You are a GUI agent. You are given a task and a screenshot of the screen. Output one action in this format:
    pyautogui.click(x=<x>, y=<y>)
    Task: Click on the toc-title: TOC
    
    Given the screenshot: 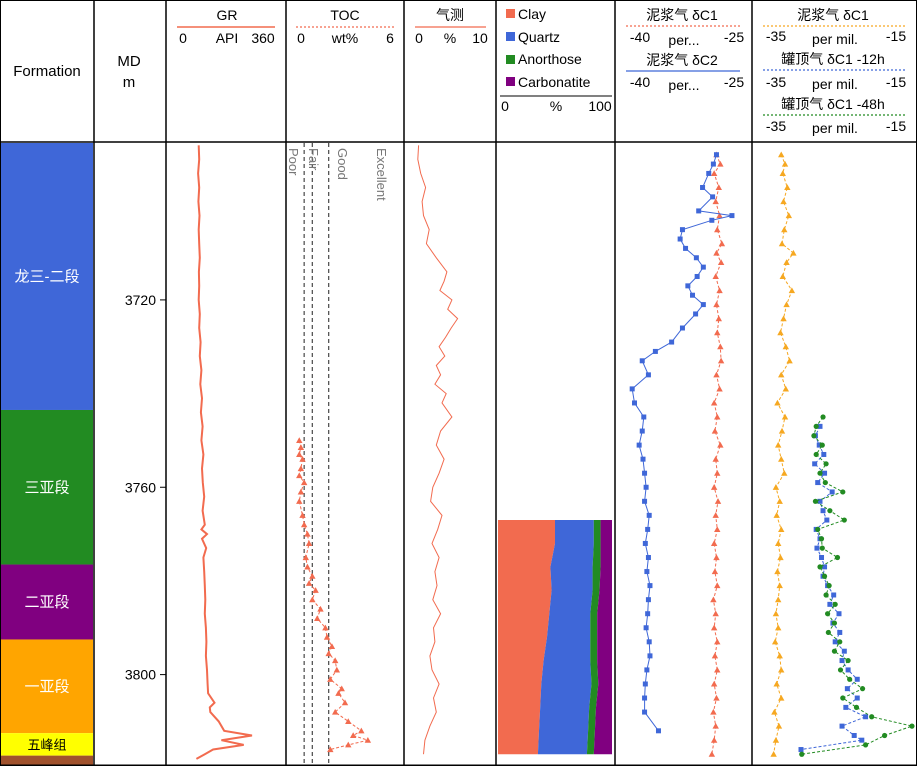 What is the action you would take?
    pyautogui.click(x=344, y=15)
    